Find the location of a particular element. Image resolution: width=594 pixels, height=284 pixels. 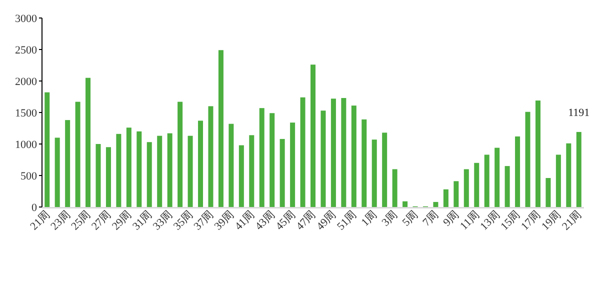

y-tick-label: 500 is located at coordinates (29, 176).